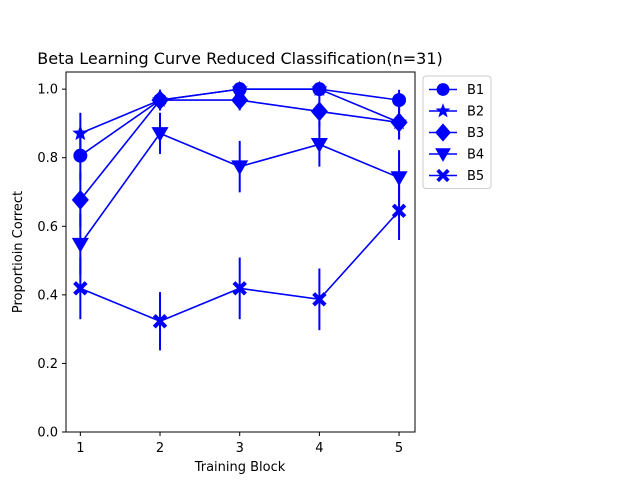  What do you see at coordinates (399, 448) in the screenshot?
I see `x-tick-label: 5` at bounding box center [399, 448].